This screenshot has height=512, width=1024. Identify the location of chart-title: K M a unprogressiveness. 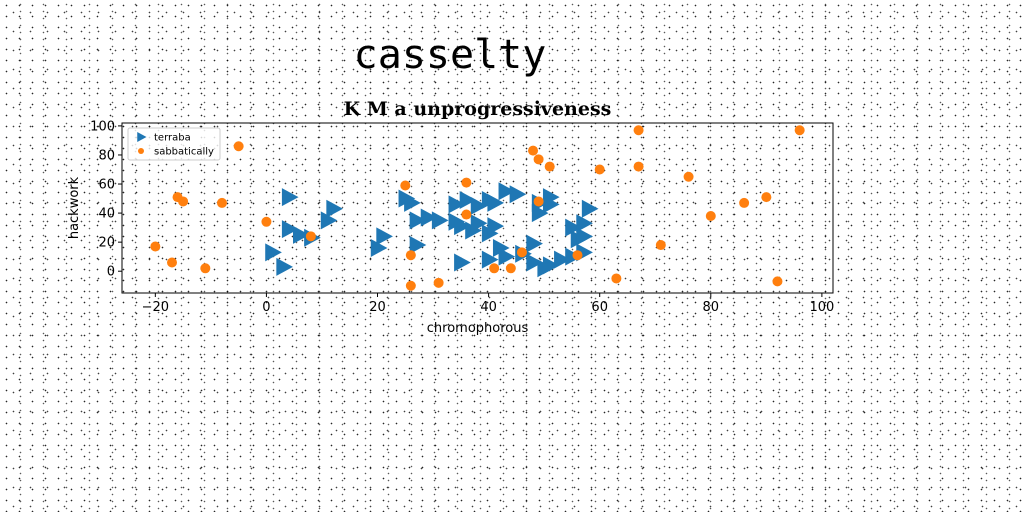
(478, 109).